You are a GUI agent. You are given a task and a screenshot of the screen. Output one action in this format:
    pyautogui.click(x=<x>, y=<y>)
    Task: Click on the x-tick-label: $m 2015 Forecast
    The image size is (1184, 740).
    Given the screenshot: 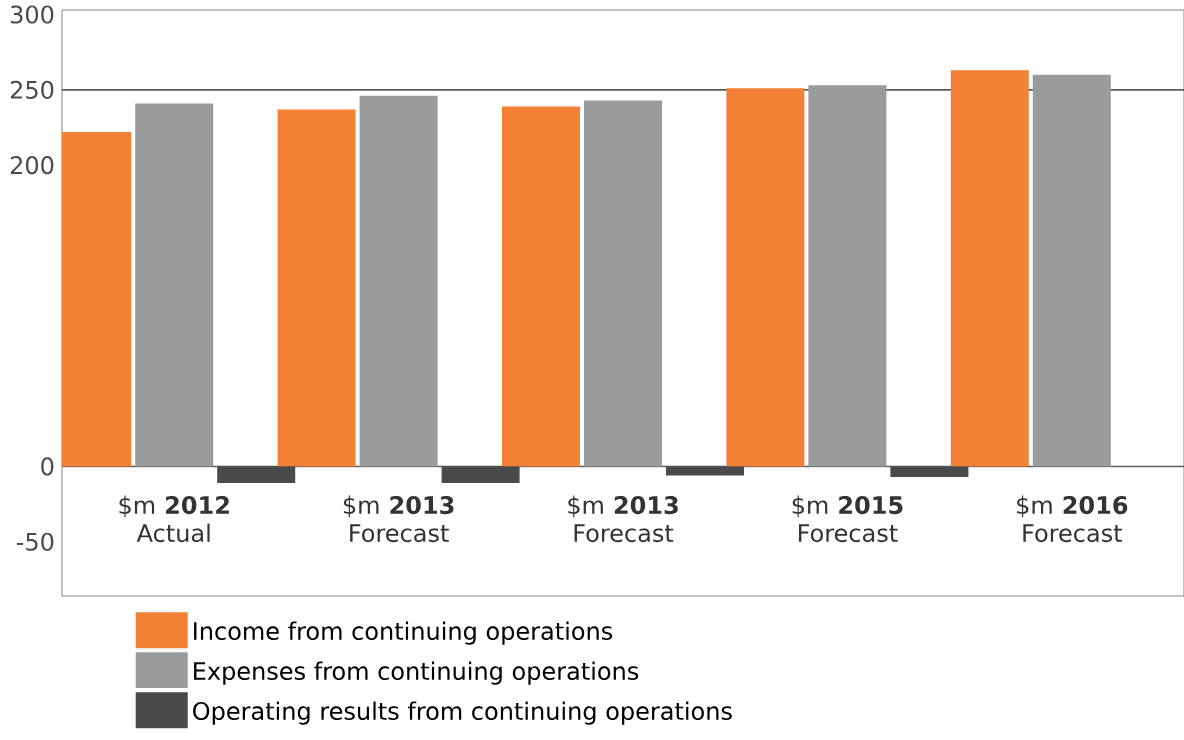 What is the action you would take?
    pyautogui.click(x=847, y=519)
    